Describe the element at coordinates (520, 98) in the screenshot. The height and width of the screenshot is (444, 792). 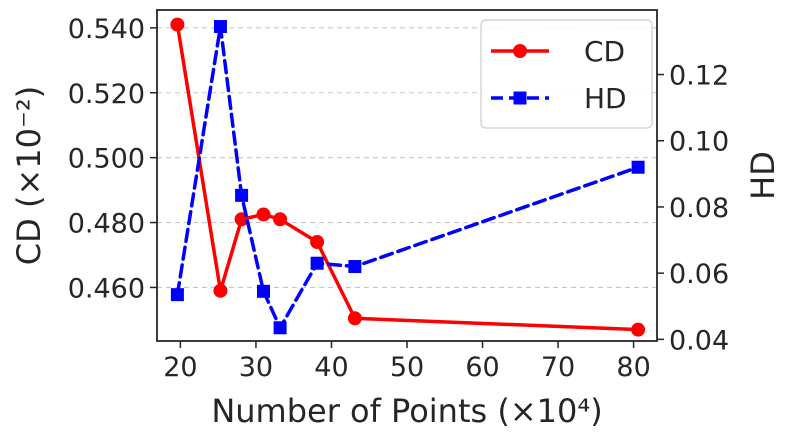
I see `legend-hd-marker` at that location.